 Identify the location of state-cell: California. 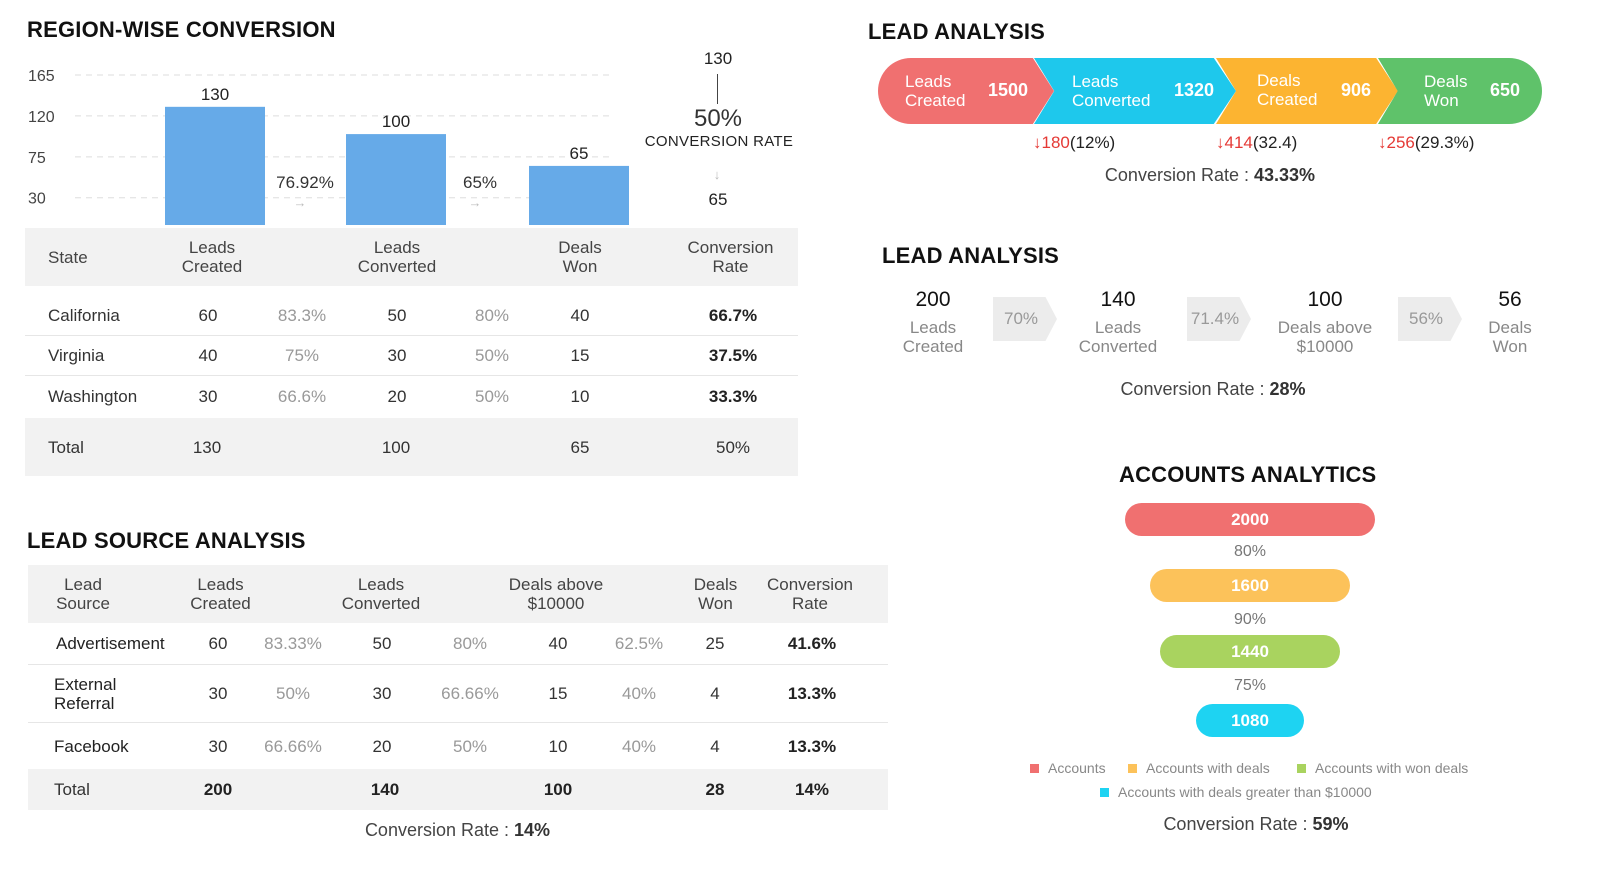
(84, 315).